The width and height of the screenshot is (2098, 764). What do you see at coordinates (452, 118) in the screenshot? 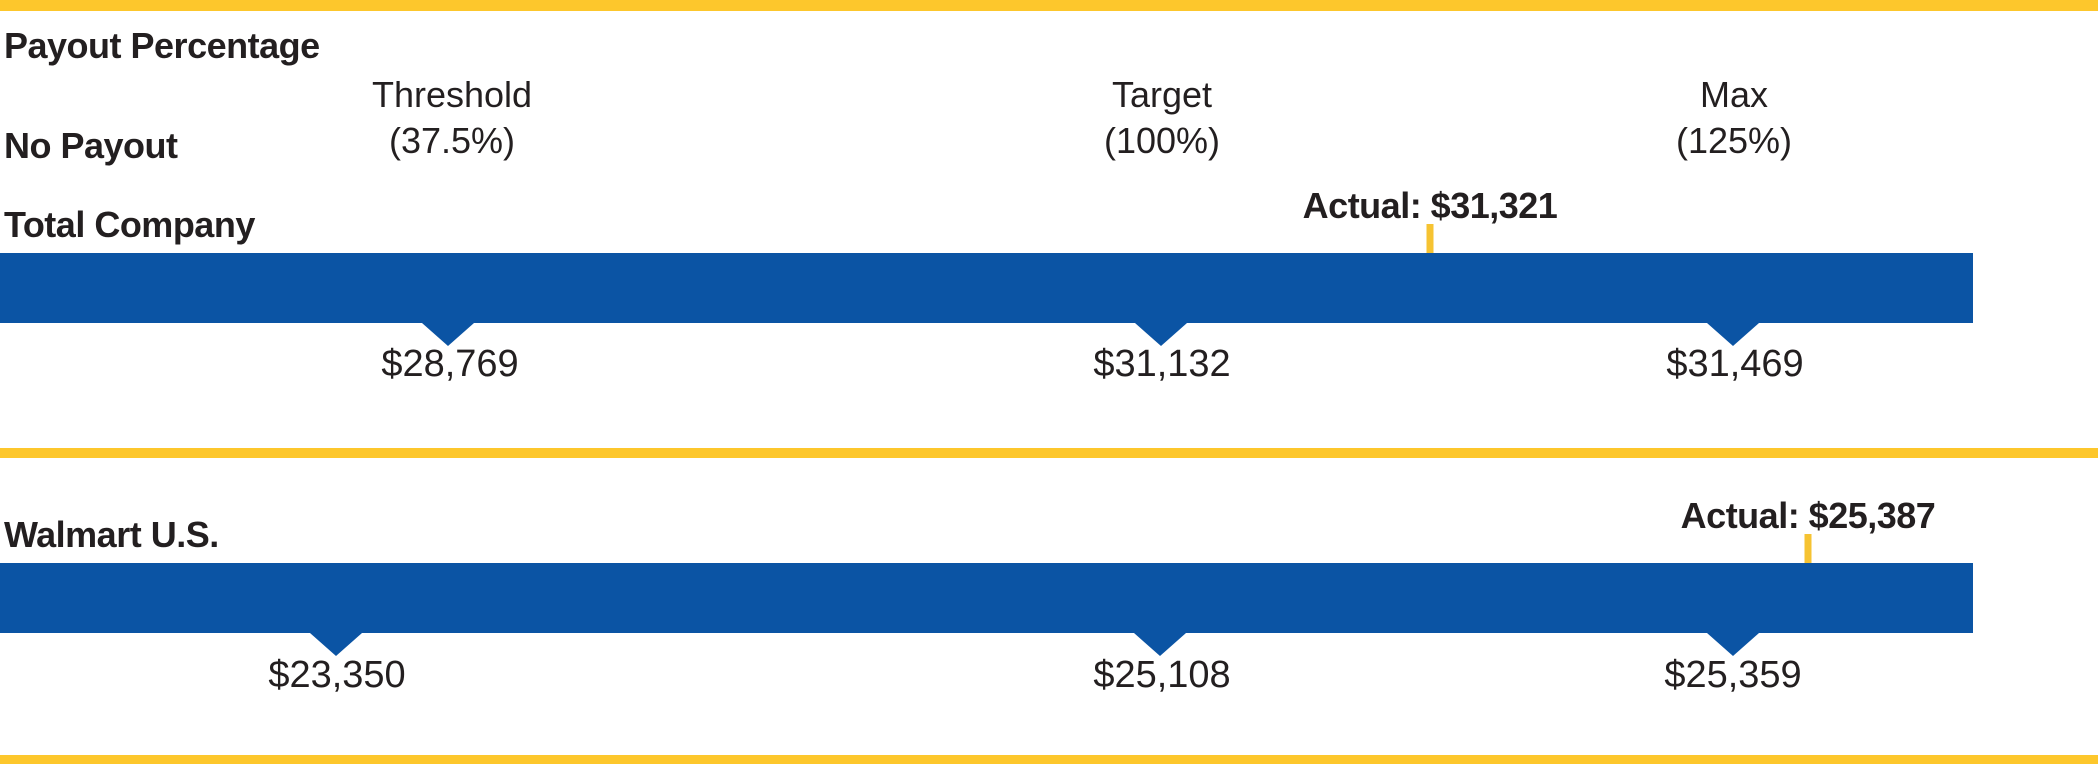
I see `column-header-threshold: Threshold (37.5%)` at bounding box center [452, 118].